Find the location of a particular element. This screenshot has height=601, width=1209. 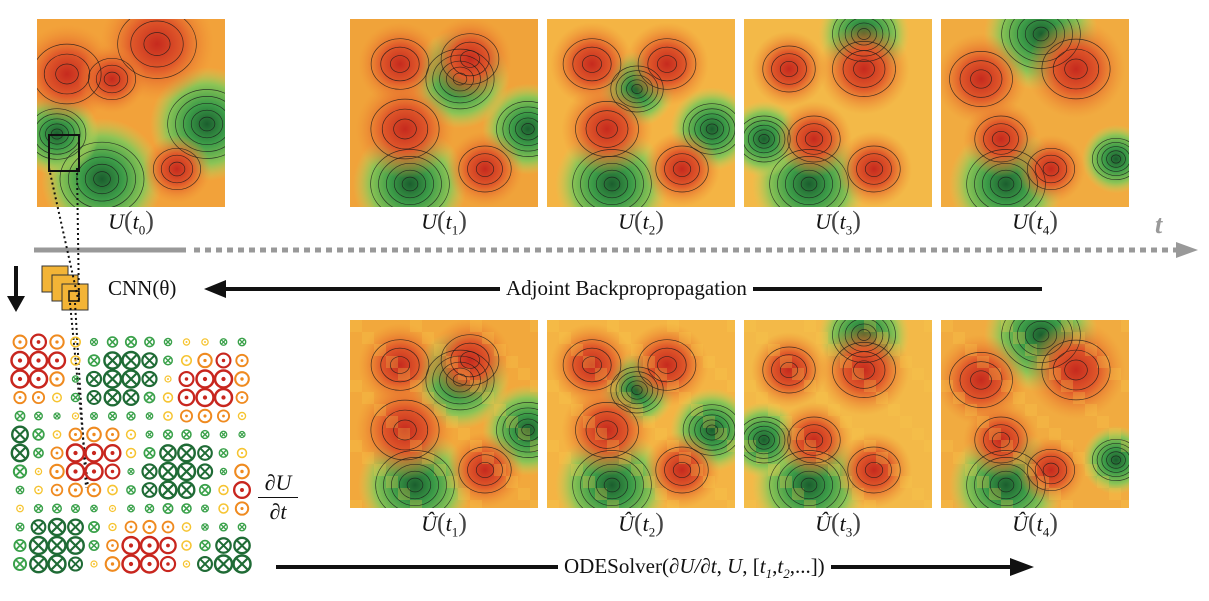

label-u-t0: U(t0) is located at coordinates (131, 222).